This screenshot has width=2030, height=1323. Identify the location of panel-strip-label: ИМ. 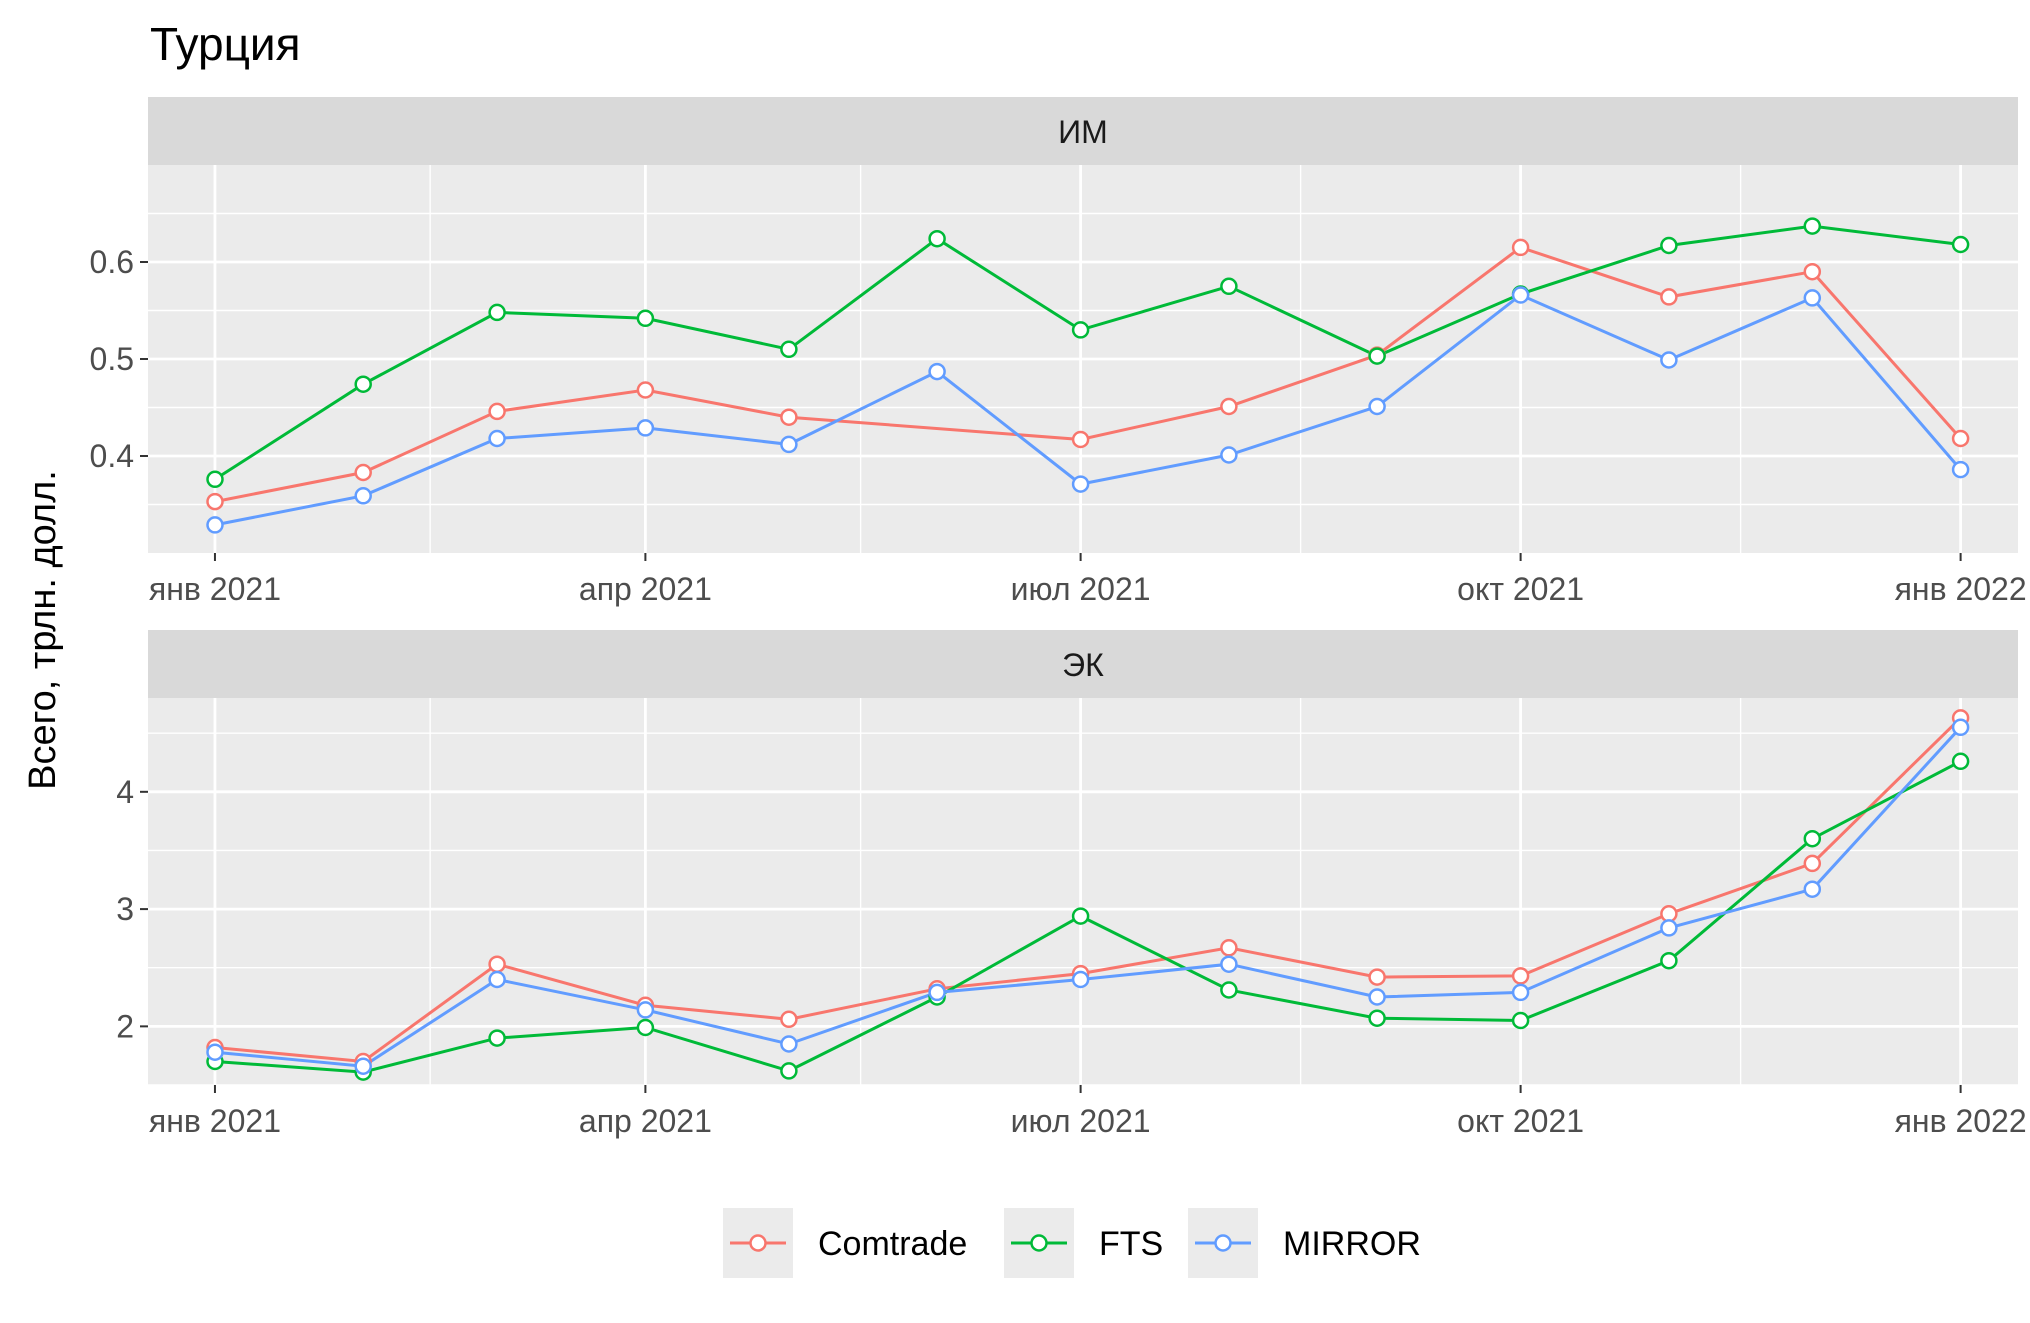
(1083, 132).